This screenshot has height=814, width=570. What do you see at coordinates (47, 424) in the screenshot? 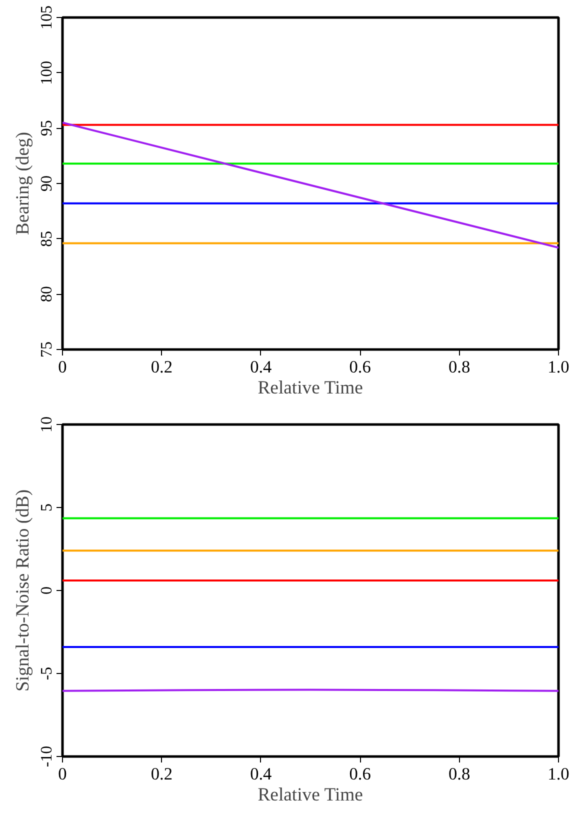
I see `y-tick-label: 10` at bounding box center [47, 424].